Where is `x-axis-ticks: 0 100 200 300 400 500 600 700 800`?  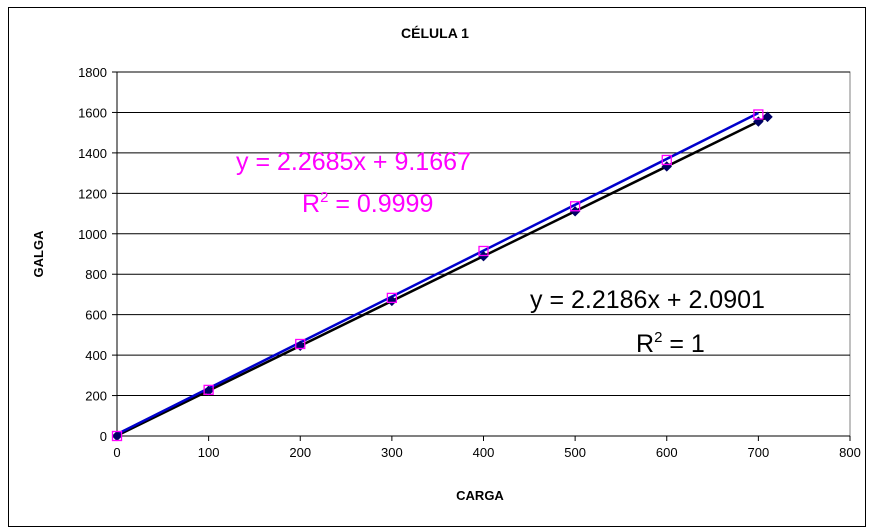
x-axis-ticks: 0 100 200 300 400 500 600 700 800 is located at coordinates (487, 447).